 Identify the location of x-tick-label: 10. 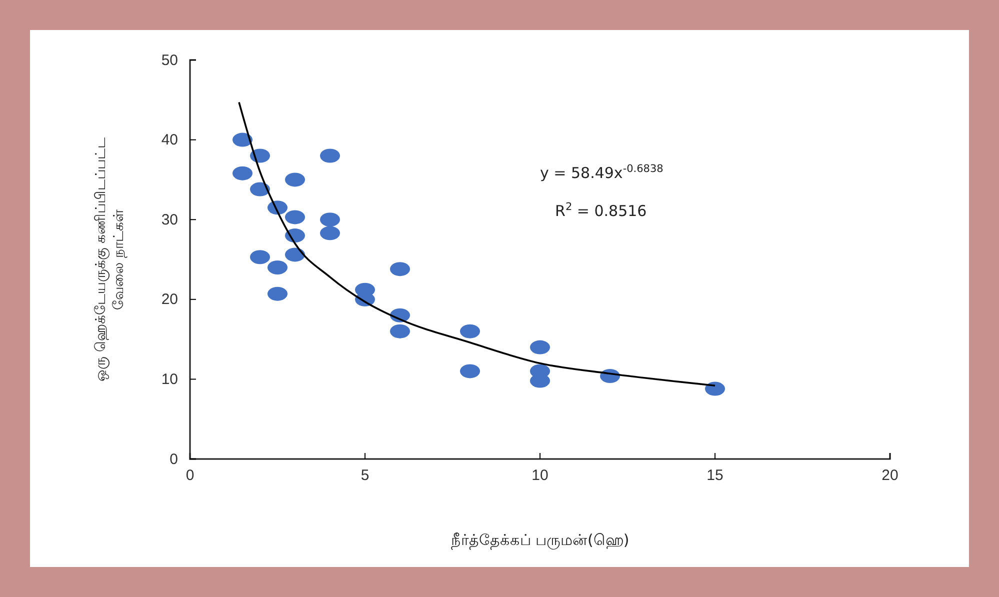
(540, 475).